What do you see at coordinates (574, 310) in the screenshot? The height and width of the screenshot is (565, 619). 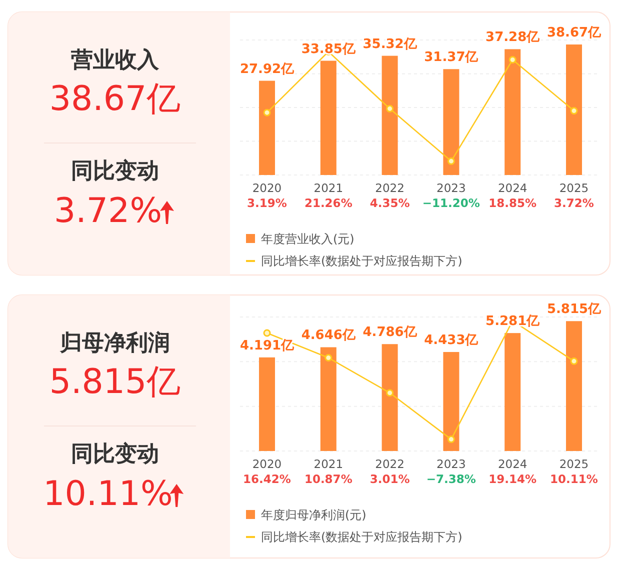 I see `data-label: 5.815亿` at bounding box center [574, 310].